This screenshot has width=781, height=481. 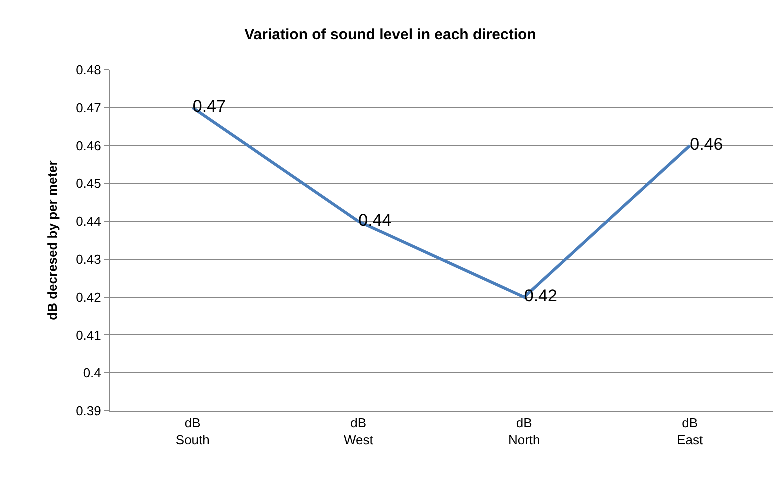 What do you see at coordinates (52, 240) in the screenshot?
I see `y-axis-title: dB decresed by per meter` at bounding box center [52, 240].